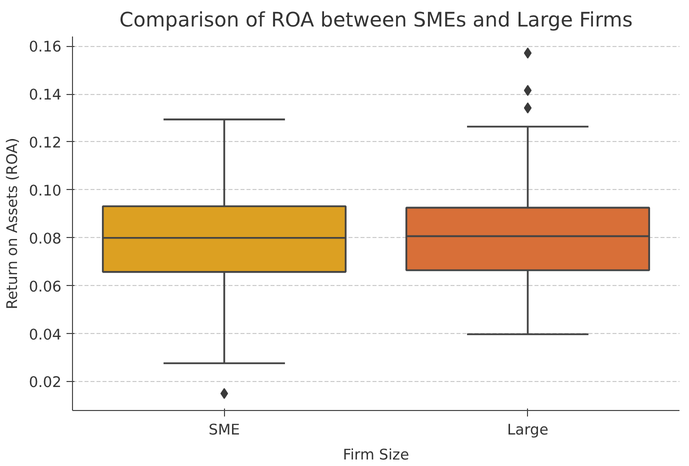 The width and height of the screenshot is (689, 466). What do you see at coordinates (45, 383) in the screenshot?
I see `y-tick-label: 0.02` at bounding box center [45, 383].